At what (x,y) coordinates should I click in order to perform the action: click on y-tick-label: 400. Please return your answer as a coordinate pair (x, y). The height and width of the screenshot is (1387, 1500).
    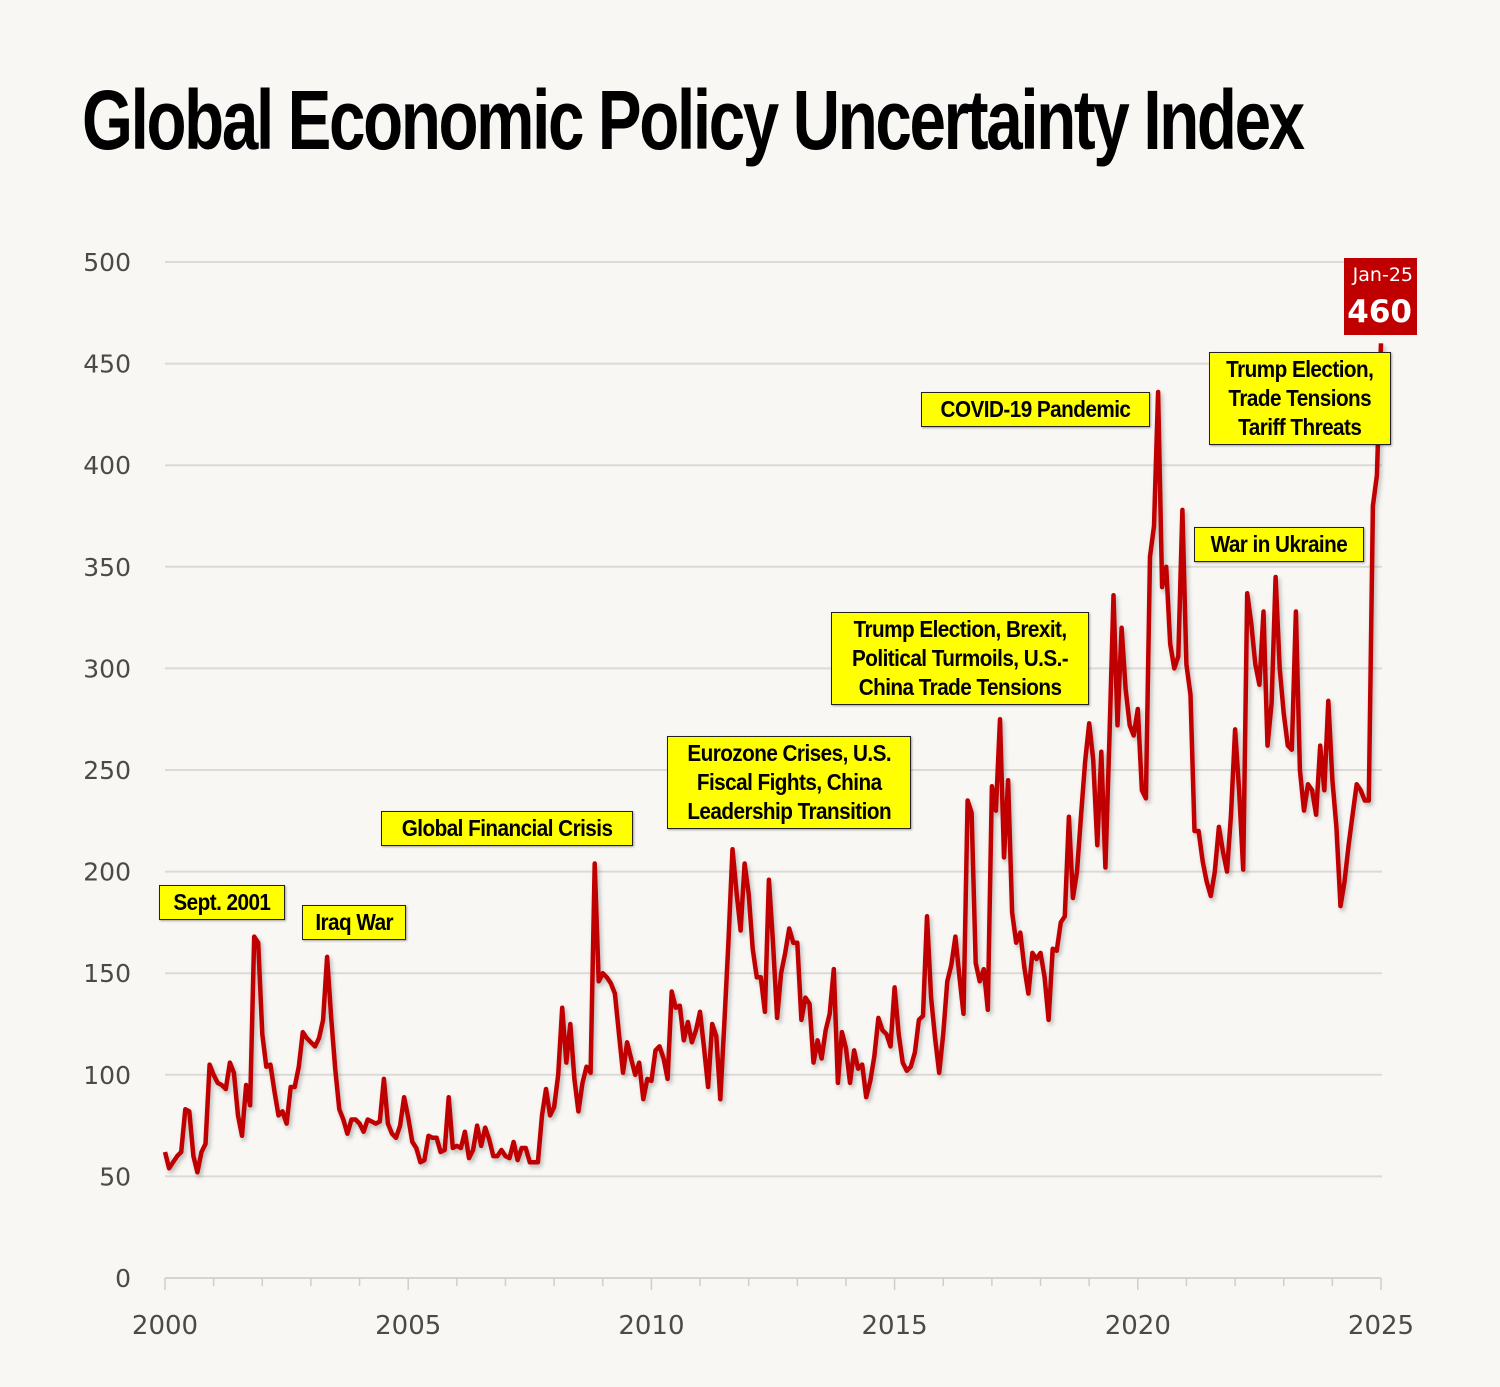
    Looking at the image, I should click on (107, 465).